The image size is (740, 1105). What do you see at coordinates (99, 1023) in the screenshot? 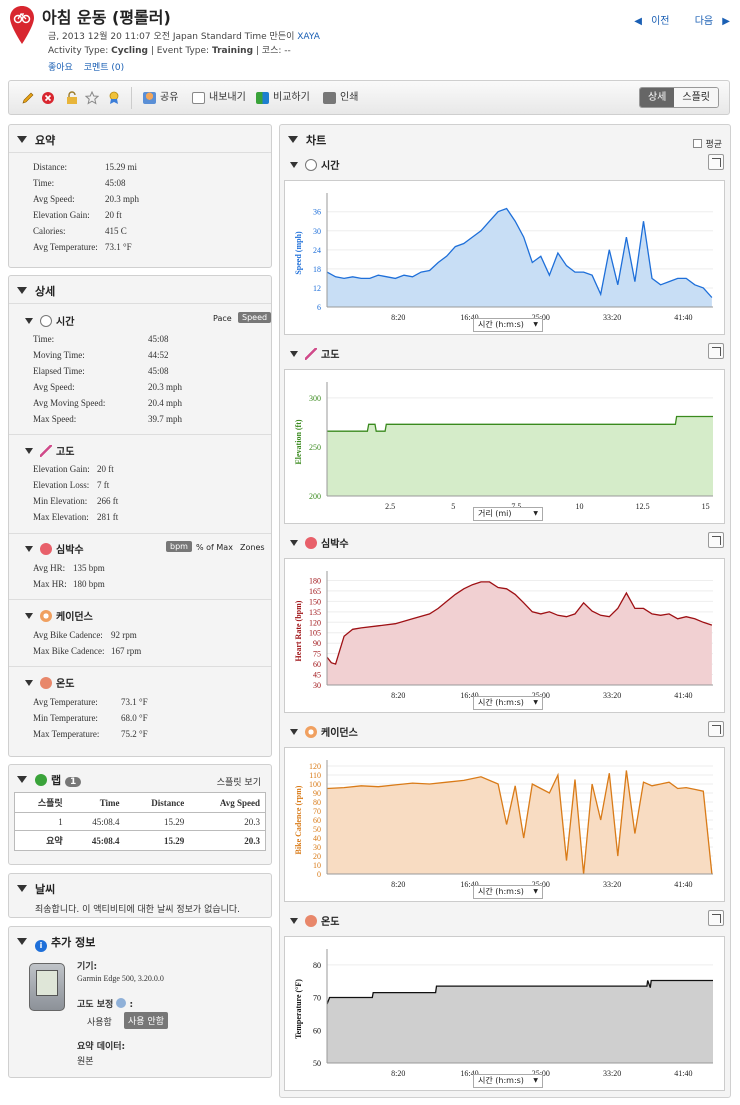
I see `elev-correction-on-button: 사용함` at bounding box center [99, 1023].